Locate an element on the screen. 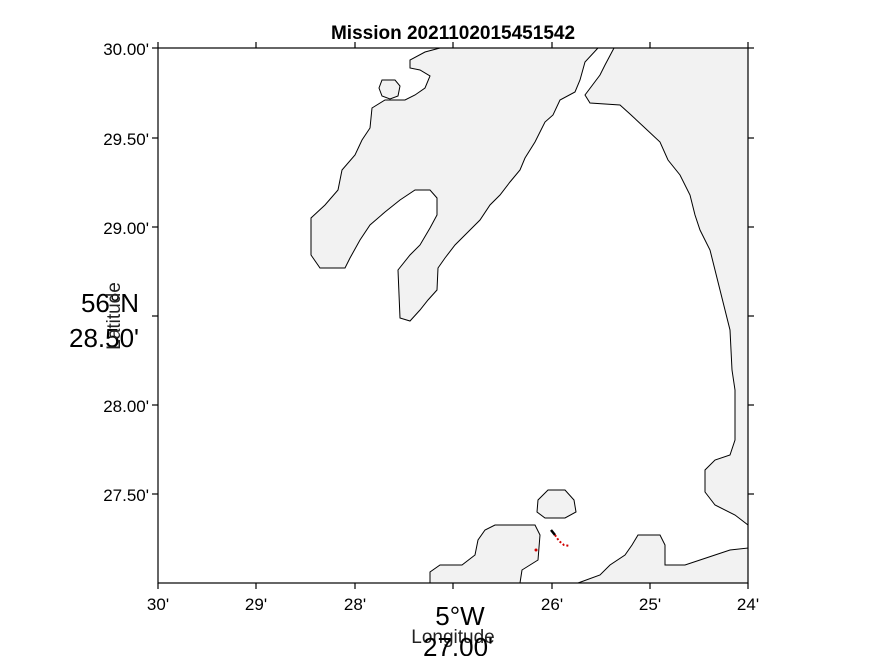 Image resolution: width=875 pixels, height=656 pixels. land-islet-south is located at coordinates (556, 504).